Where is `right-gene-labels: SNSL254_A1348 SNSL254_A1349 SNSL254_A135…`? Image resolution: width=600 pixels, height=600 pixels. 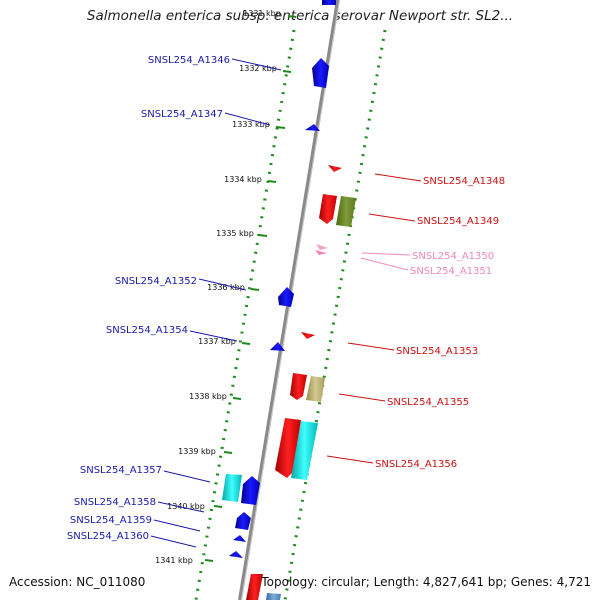
right-gene-labels: SNSL254_A1348 SNSL254_A1349 SNSL254_A135… is located at coordinates (415, 321).